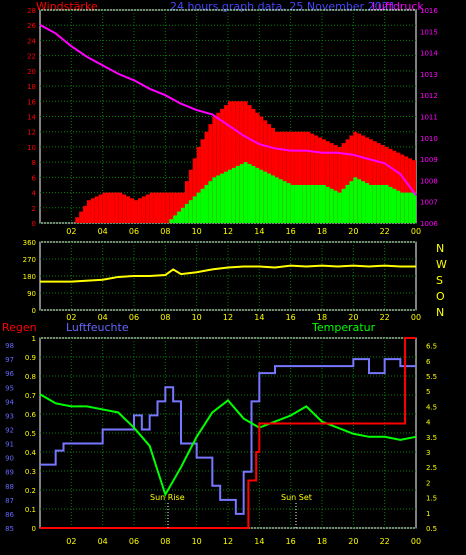  Describe the element at coordinates (31, 41) in the screenshot. I see `wind-y-tick: 24` at that location.